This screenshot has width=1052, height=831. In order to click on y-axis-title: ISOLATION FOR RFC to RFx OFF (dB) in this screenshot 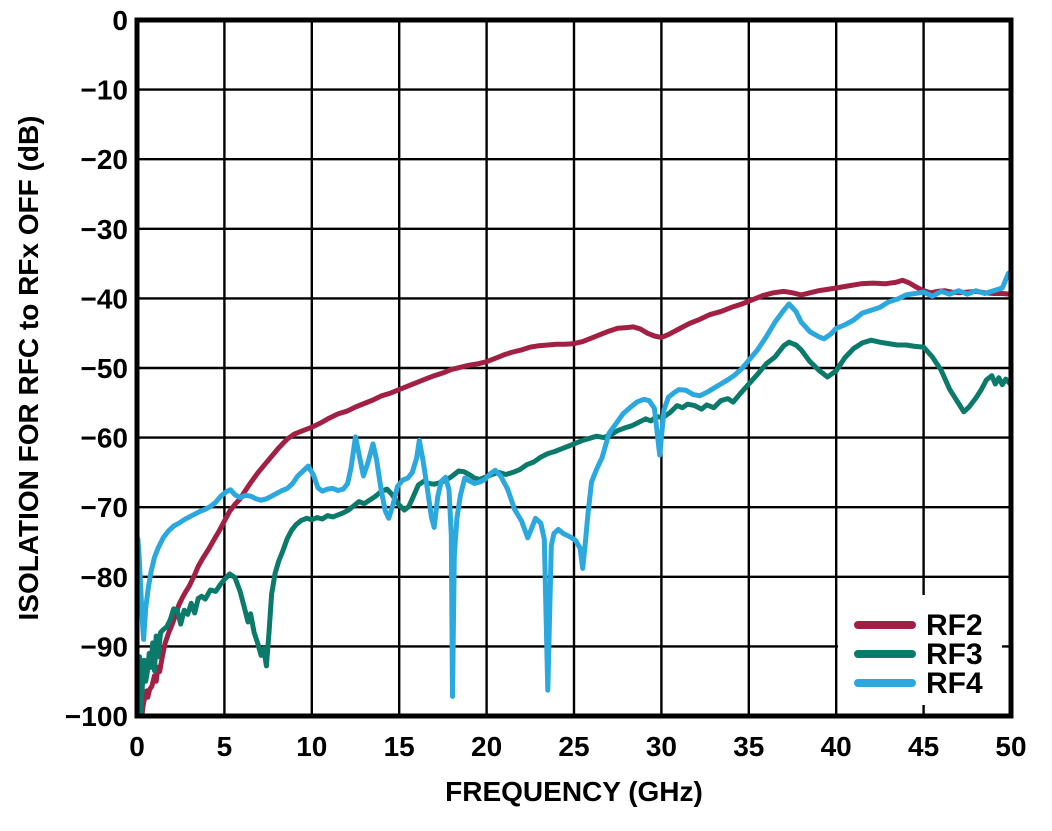, I will do `click(28, 368)`.